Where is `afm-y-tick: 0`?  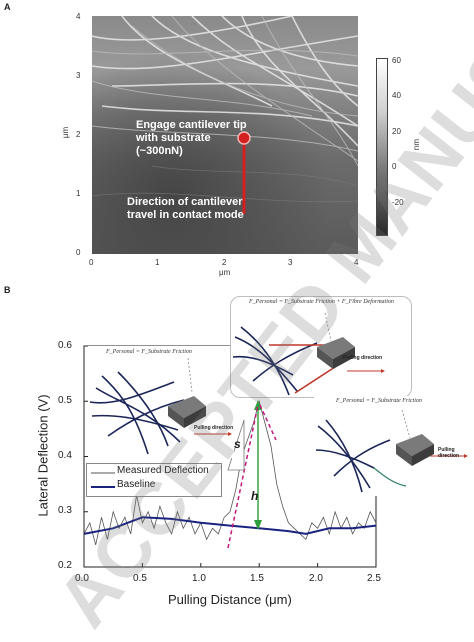 afm-y-tick: 0 is located at coordinates (78, 252).